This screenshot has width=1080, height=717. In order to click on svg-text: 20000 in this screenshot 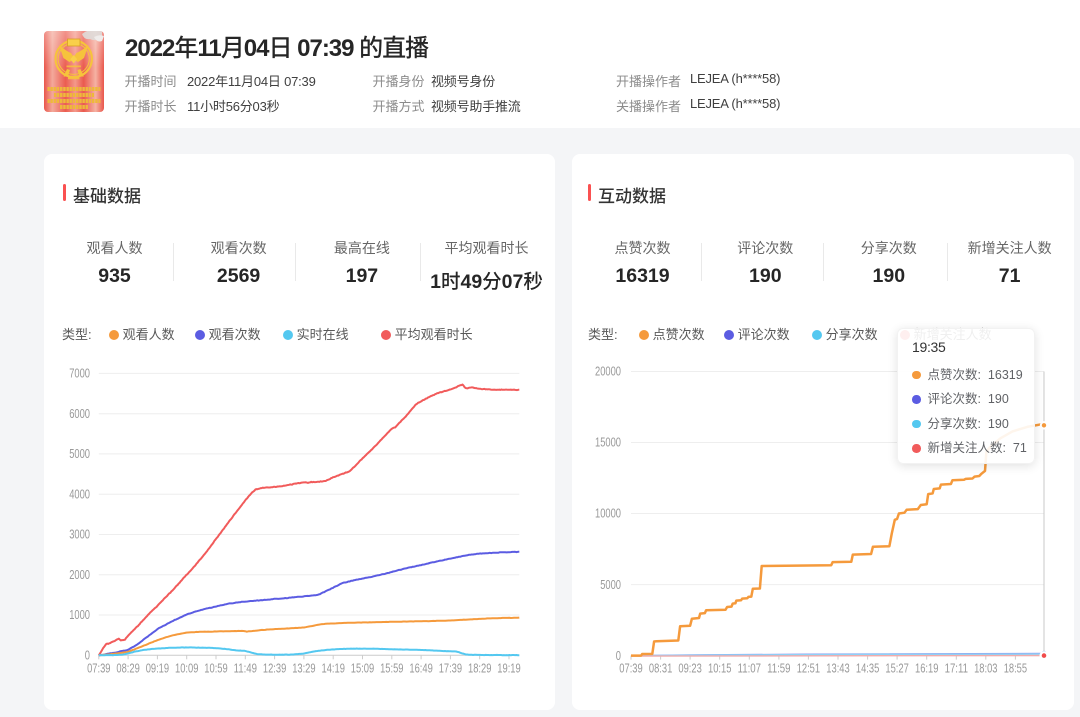, I will do `click(608, 371)`.